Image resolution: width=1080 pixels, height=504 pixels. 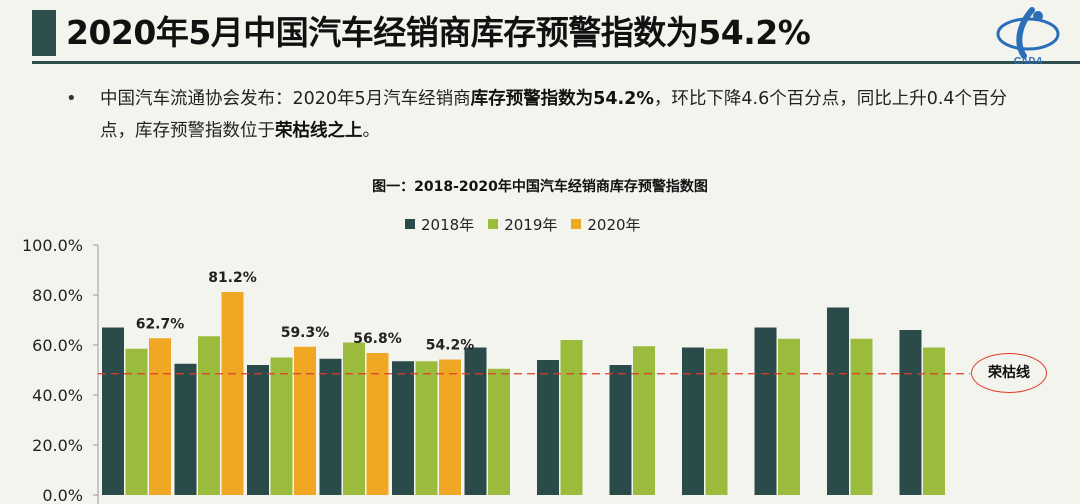 What do you see at coordinates (57, 345) in the screenshot?
I see `y-tick-label: 60.0%` at bounding box center [57, 345].